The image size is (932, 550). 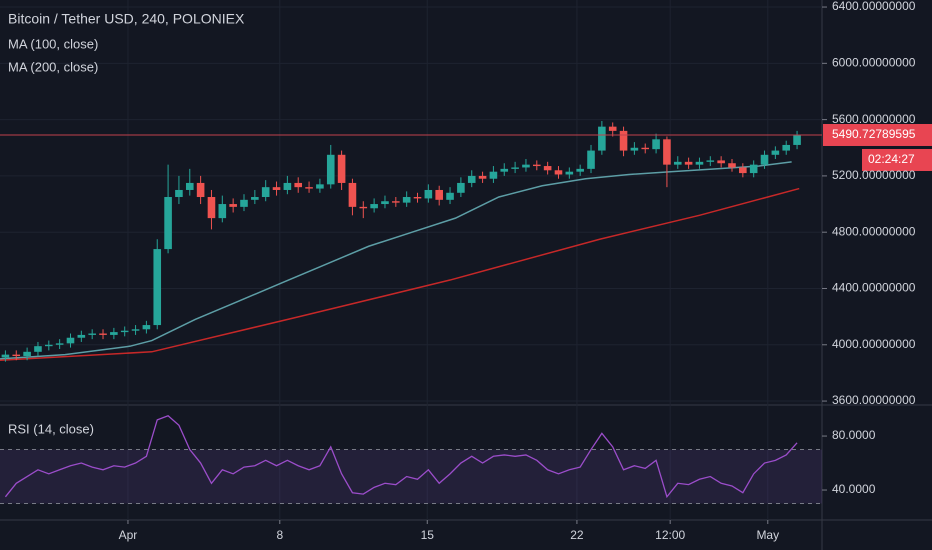 What do you see at coordinates (767, 535) in the screenshot?
I see `x-tick-label: May` at bounding box center [767, 535].